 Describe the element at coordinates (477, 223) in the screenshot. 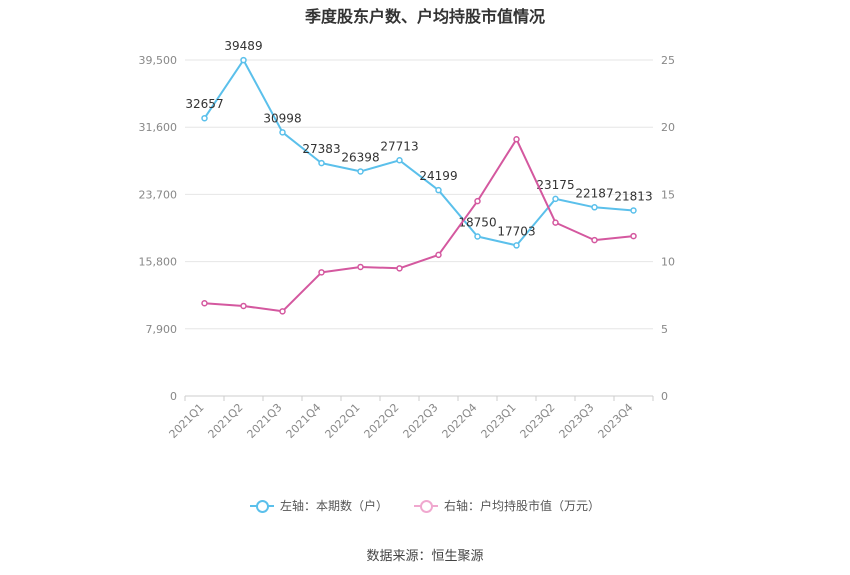

I see `data-label: 18750` at that location.